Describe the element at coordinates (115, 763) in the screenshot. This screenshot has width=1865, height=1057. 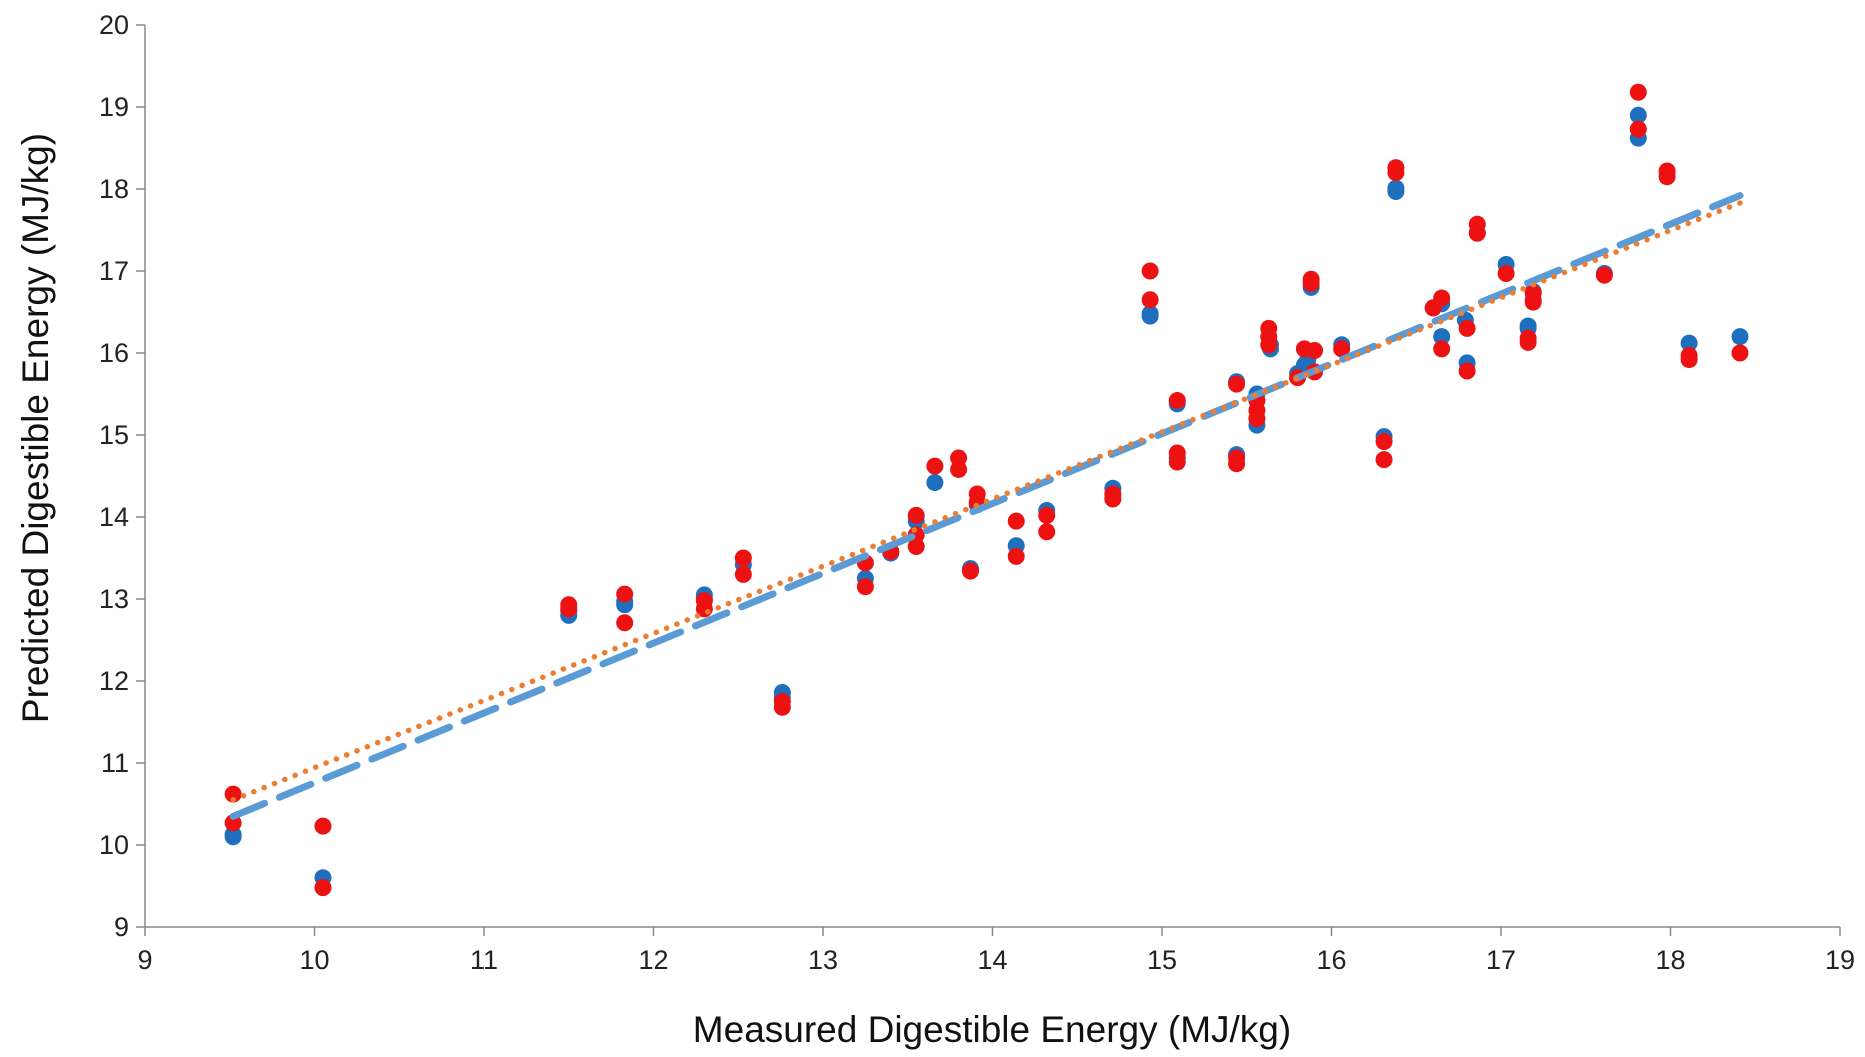
I see `y-tick-label: 11` at that location.